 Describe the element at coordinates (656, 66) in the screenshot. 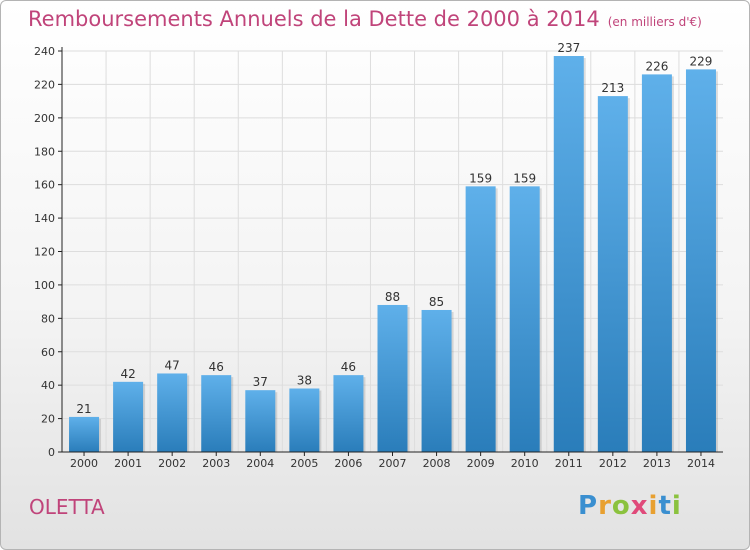

I see `value-label: 226` at that location.